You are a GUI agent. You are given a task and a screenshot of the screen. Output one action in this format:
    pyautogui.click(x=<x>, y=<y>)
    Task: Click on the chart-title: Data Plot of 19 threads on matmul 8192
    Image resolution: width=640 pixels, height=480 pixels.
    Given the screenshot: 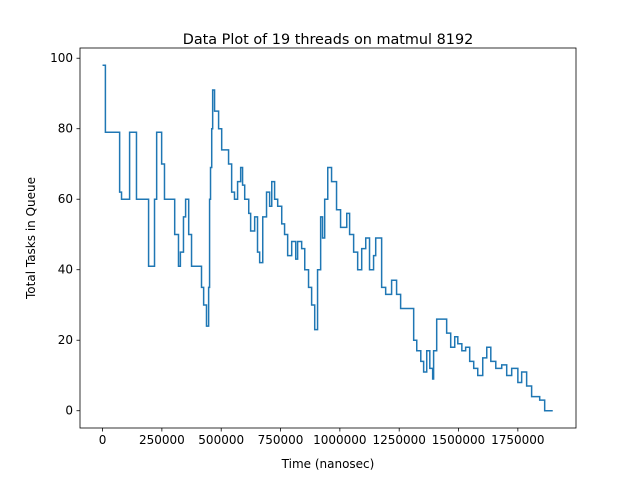 What is the action you would take?
    pyautogui.click(x=328, y=40)
    